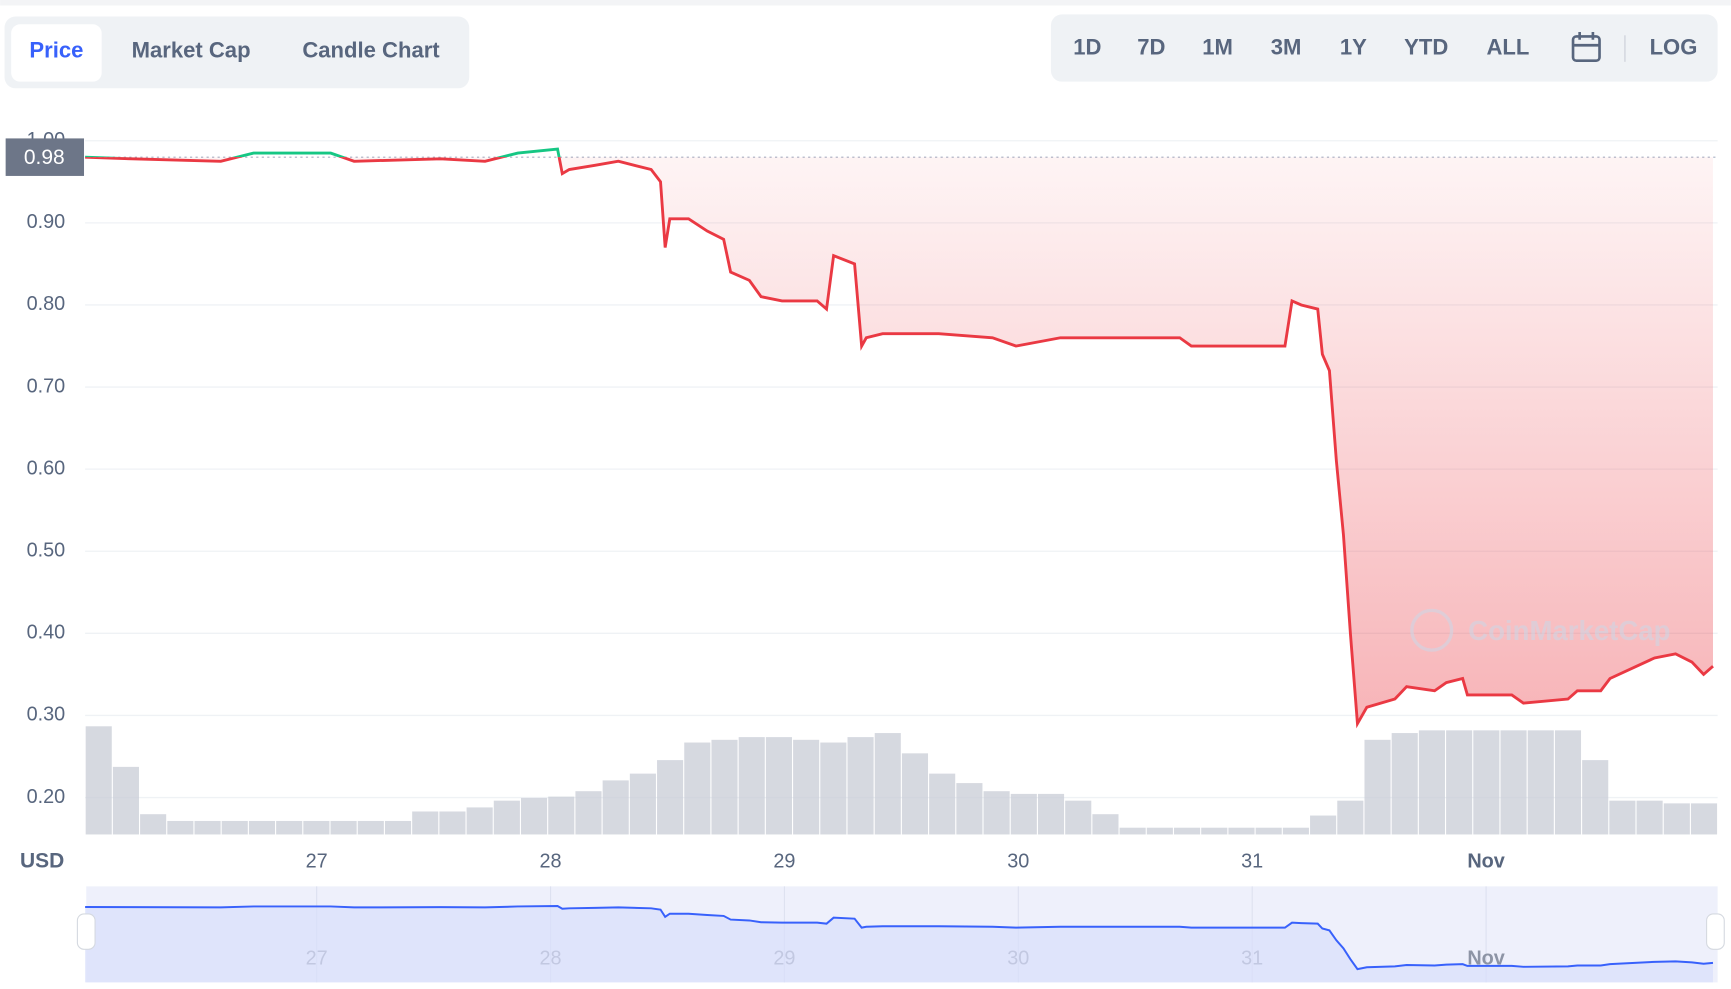 Image resolution: width=1731 pixels, height=989 pixels. Describe the element at coordinates (46, 468) in the screenshot. I see `y-tick-label: 0.60` at that location.